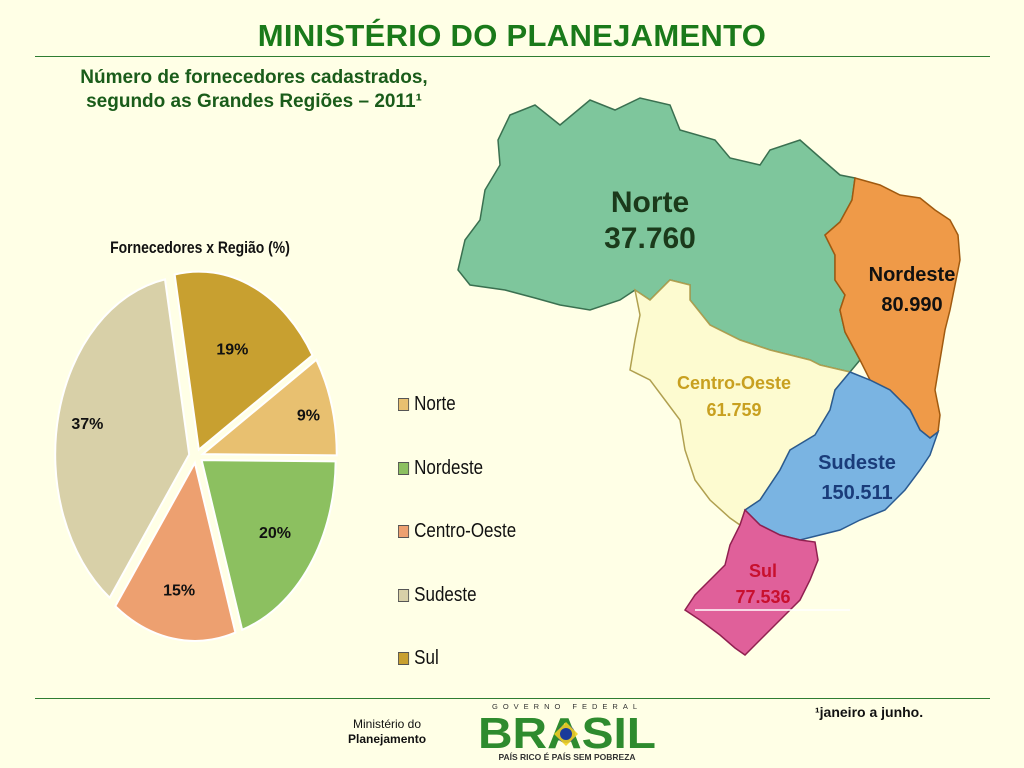  I want to click on map-label-nordeste-name: Nordeste, so click(912, 275).